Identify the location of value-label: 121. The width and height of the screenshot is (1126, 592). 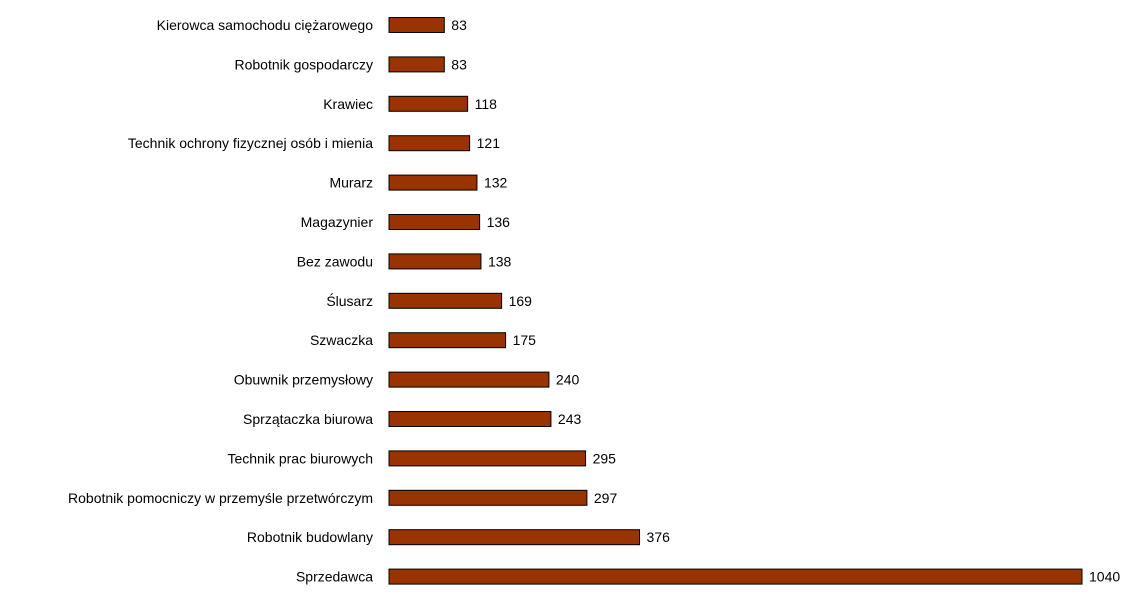
(489, 143).